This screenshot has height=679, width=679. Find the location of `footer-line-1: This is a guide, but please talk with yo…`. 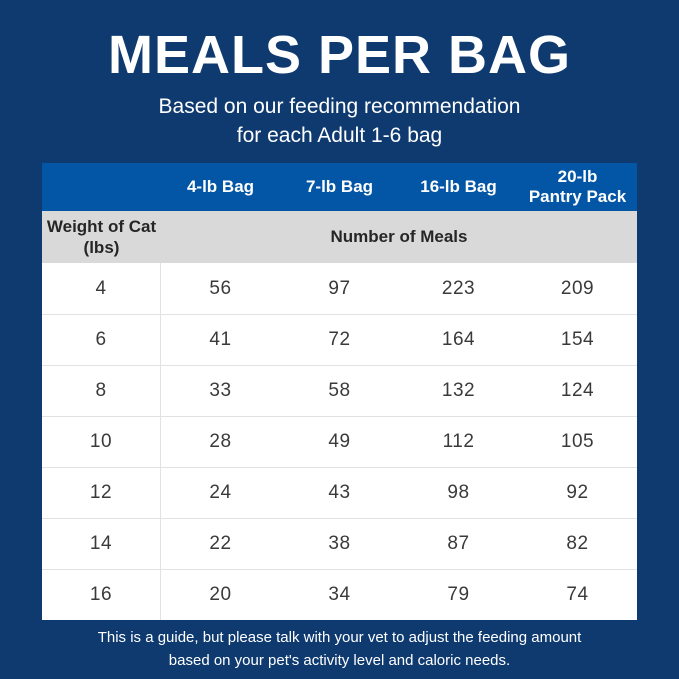

footer-line-1: This is a guide, but please talk with yo… is located at coordinates (339, 637).